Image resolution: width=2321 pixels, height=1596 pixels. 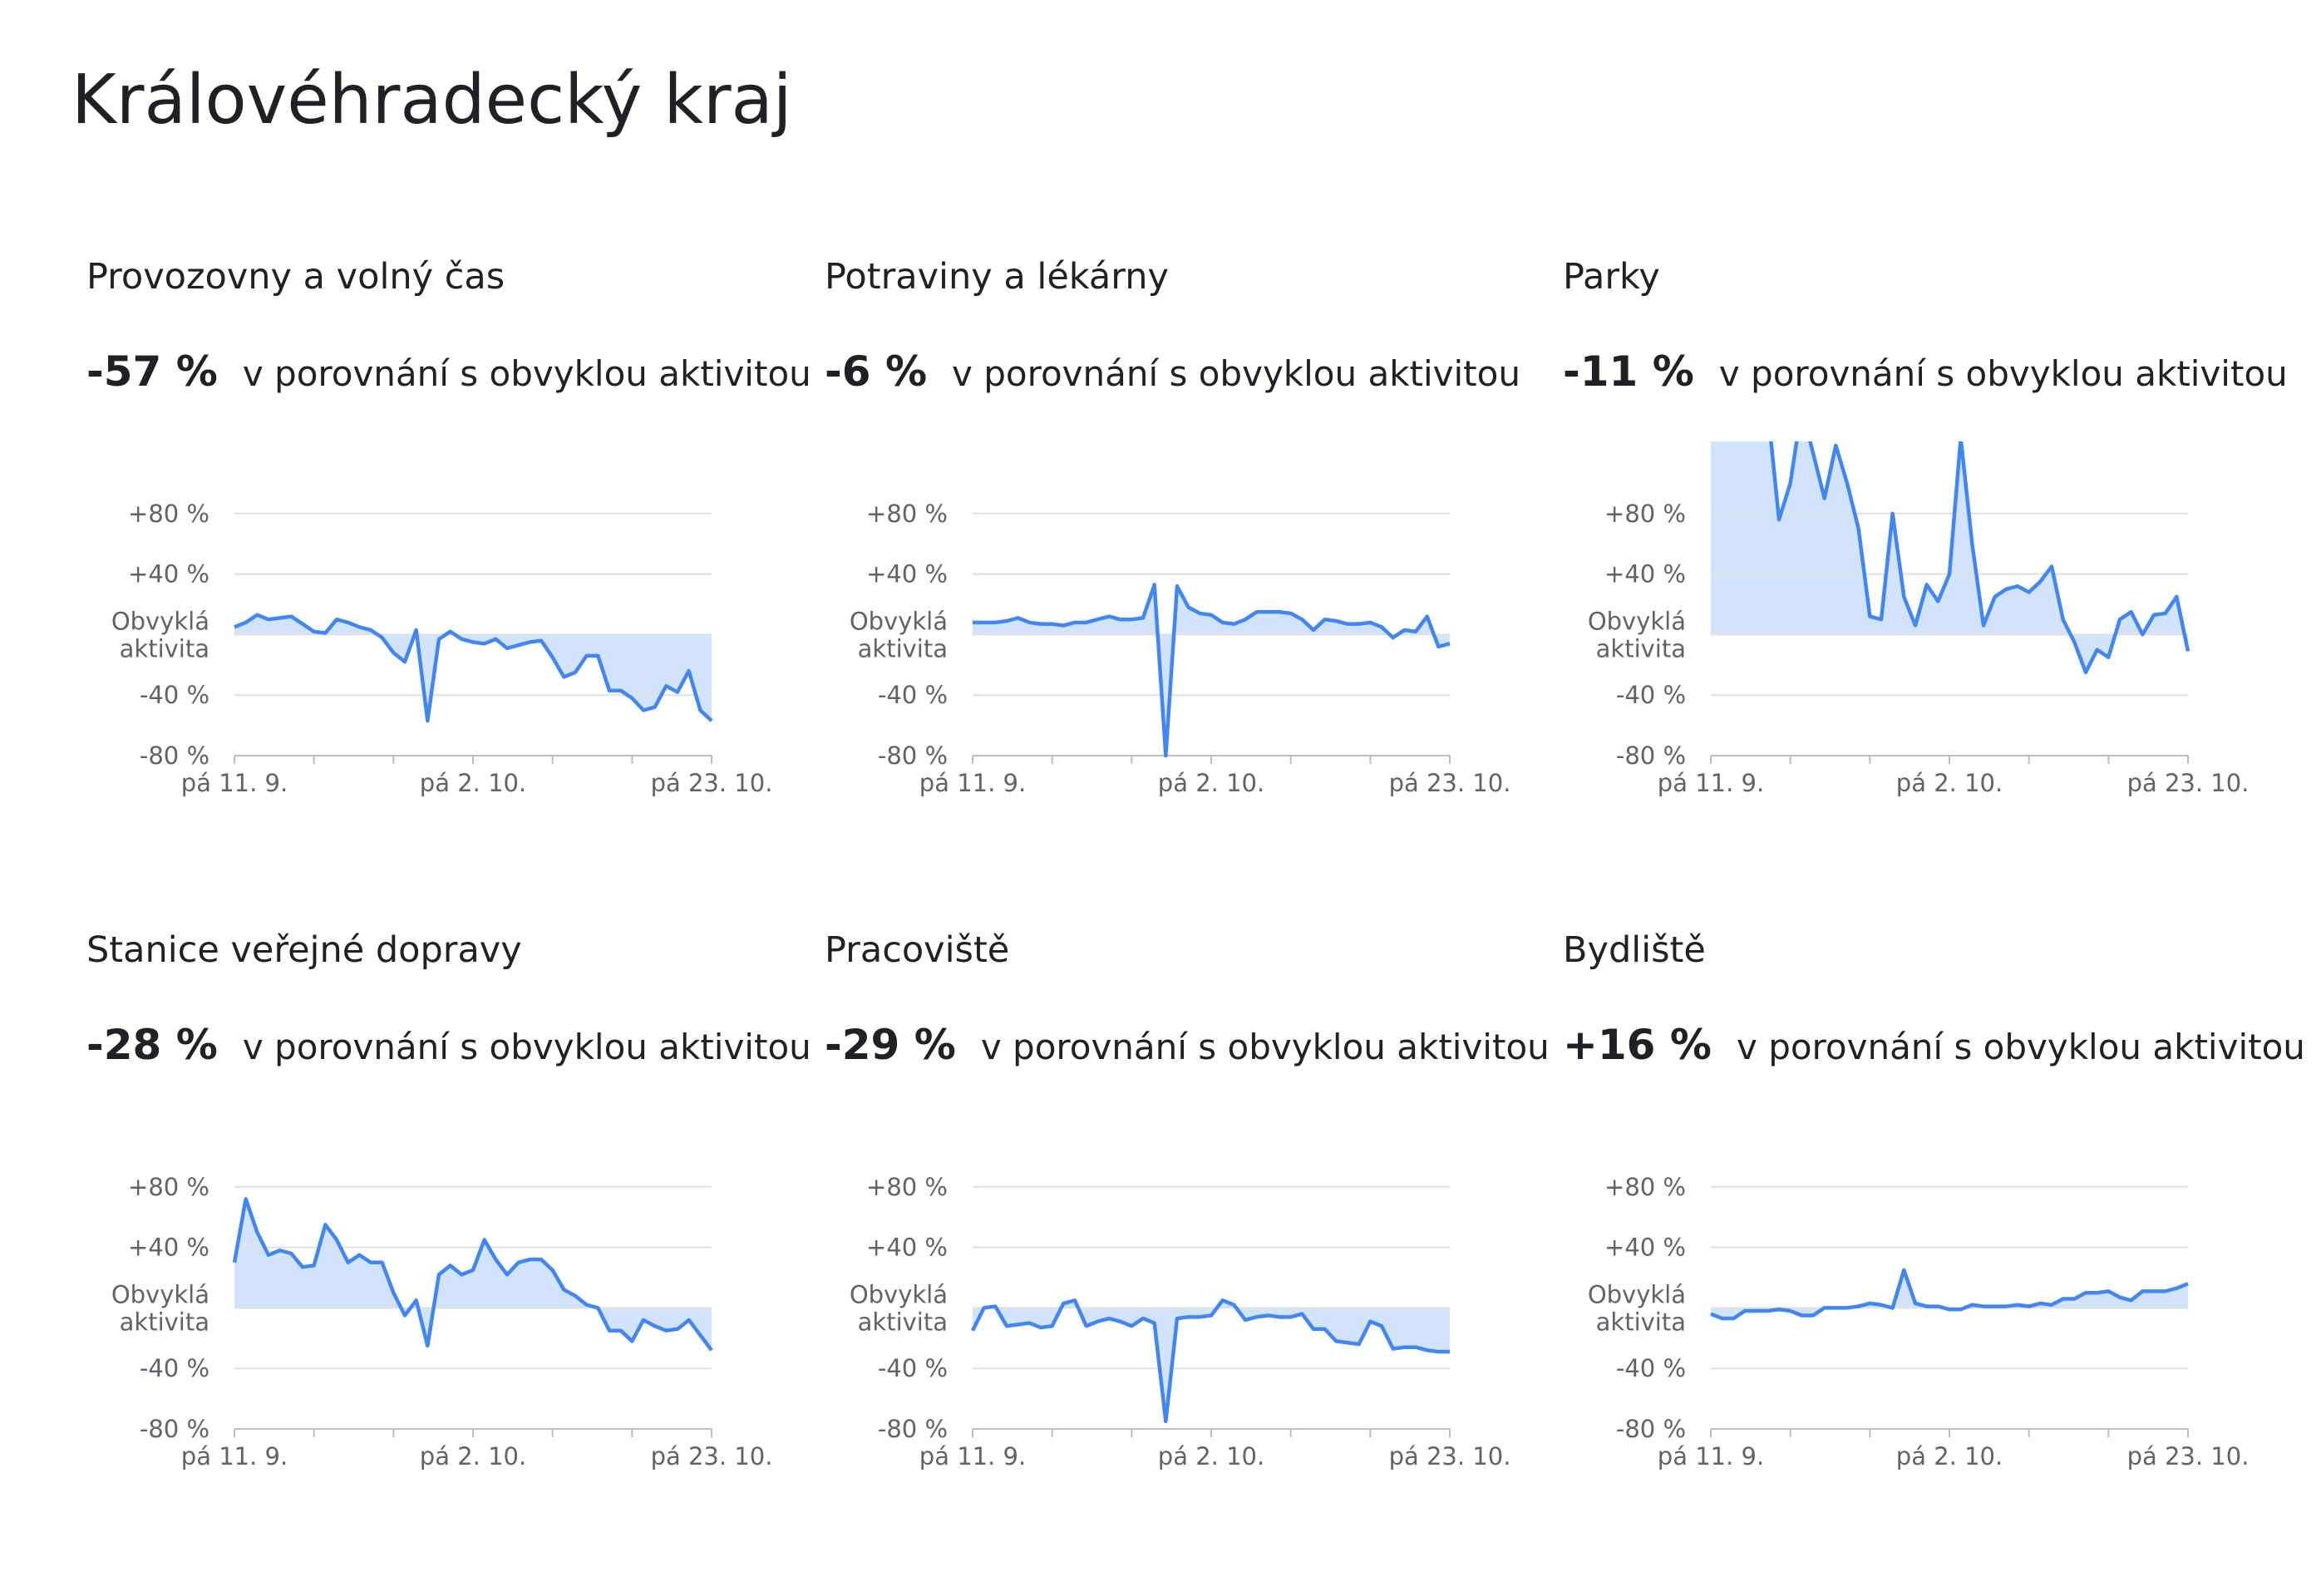 I want to click on change-value: +16 %, so click(x=1637, y=1045).